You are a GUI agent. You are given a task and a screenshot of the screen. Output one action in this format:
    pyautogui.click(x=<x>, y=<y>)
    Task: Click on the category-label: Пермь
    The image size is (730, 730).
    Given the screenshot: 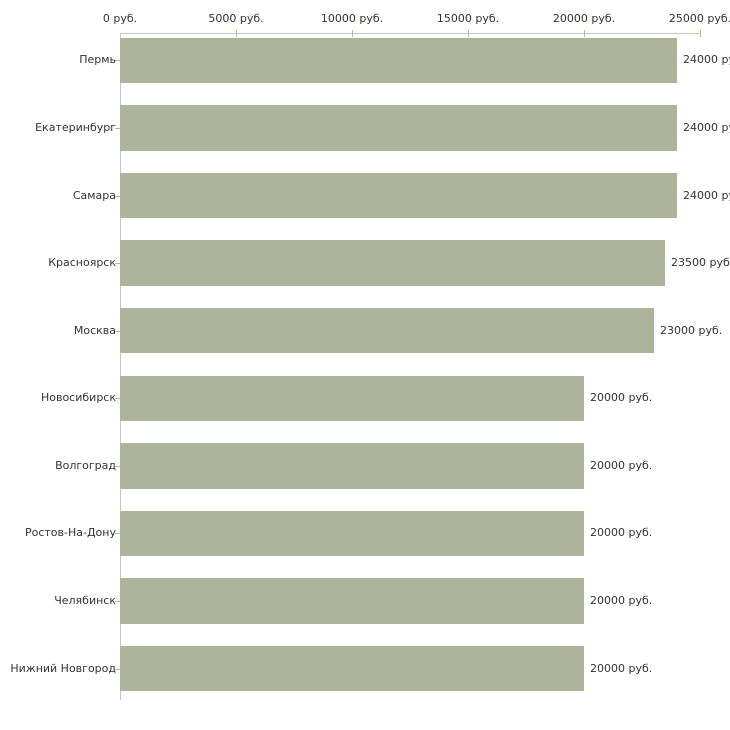 What is the action you would take?
    pyautogui.click(x=97, y=59)
    